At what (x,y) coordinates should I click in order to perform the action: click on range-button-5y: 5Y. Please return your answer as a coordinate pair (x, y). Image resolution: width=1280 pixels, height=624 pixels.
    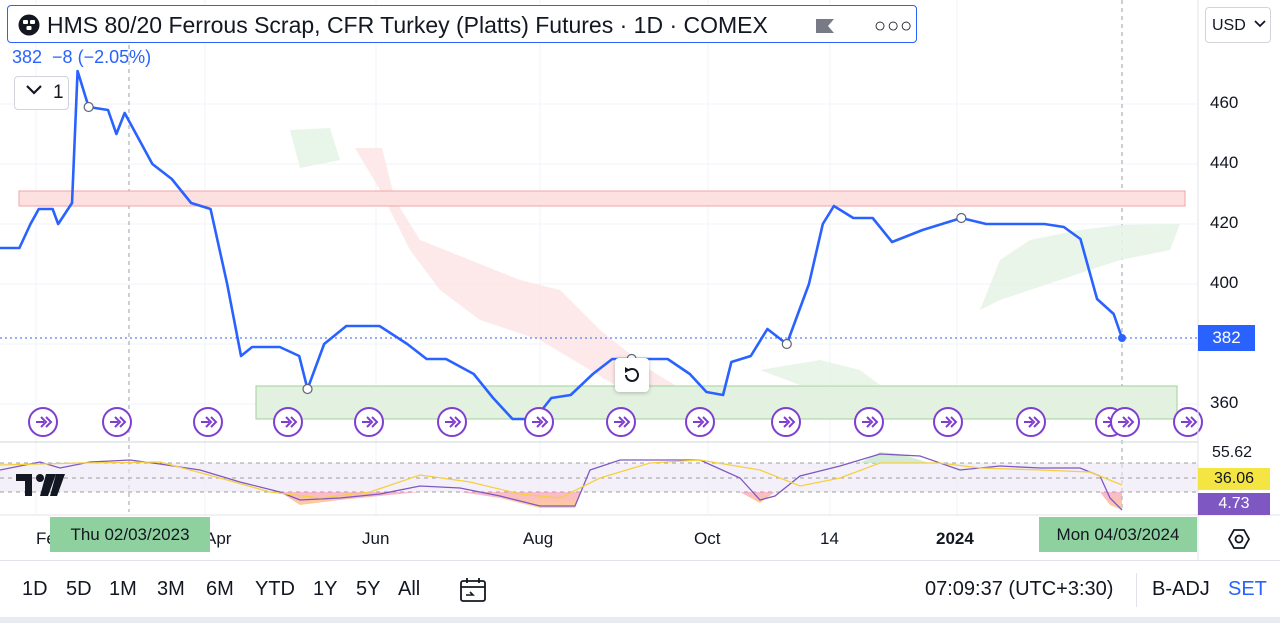
    Looking at the image, I should click on (368, 589).